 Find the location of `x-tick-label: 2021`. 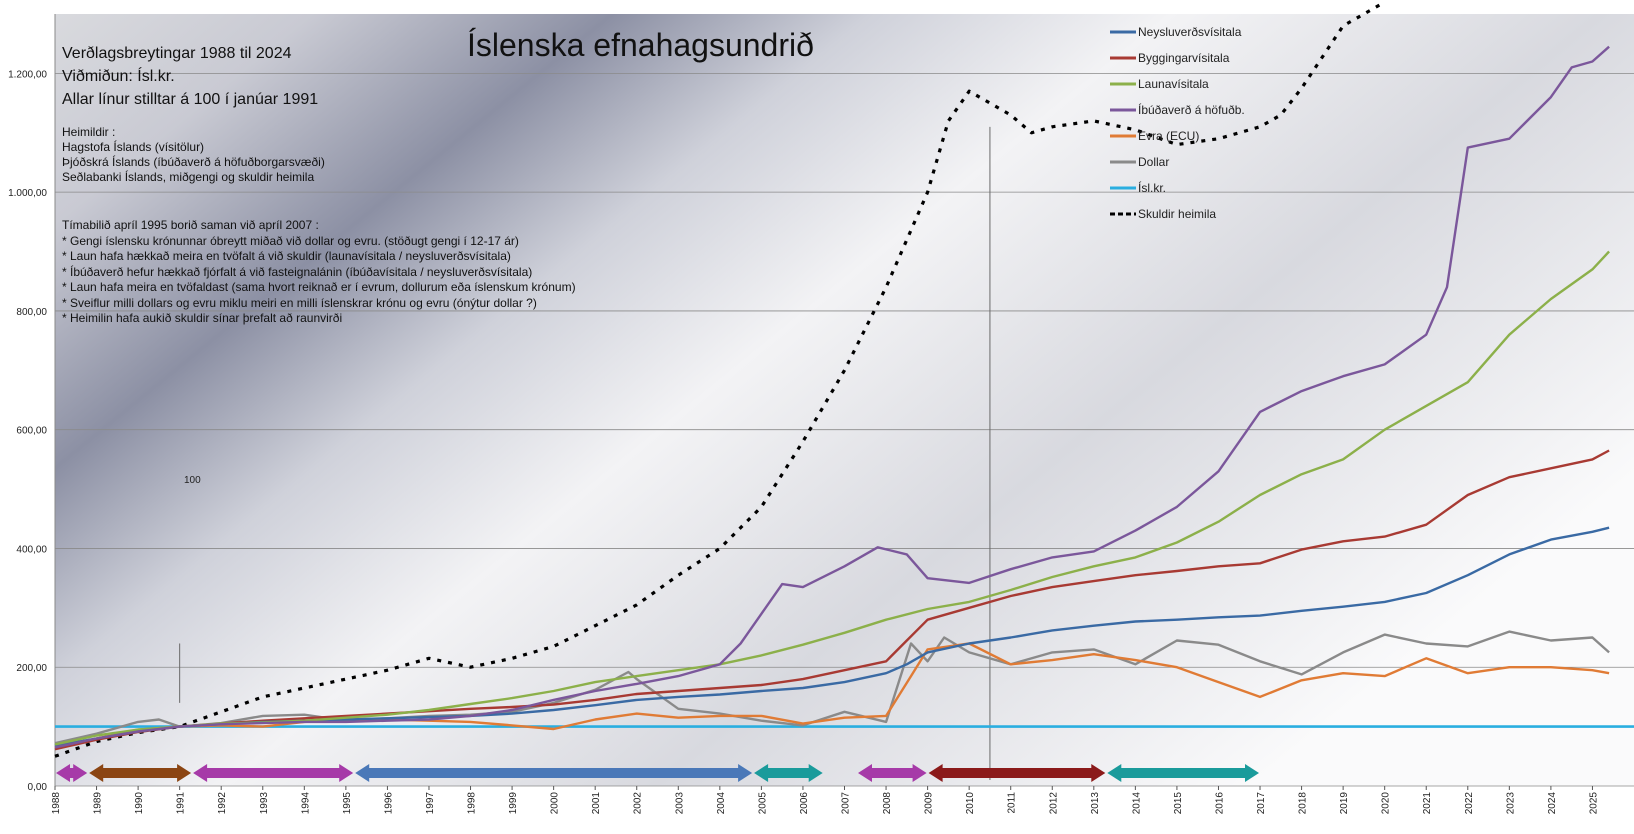

x-tick-label: 2021 is located at coordinates (1427, 803).